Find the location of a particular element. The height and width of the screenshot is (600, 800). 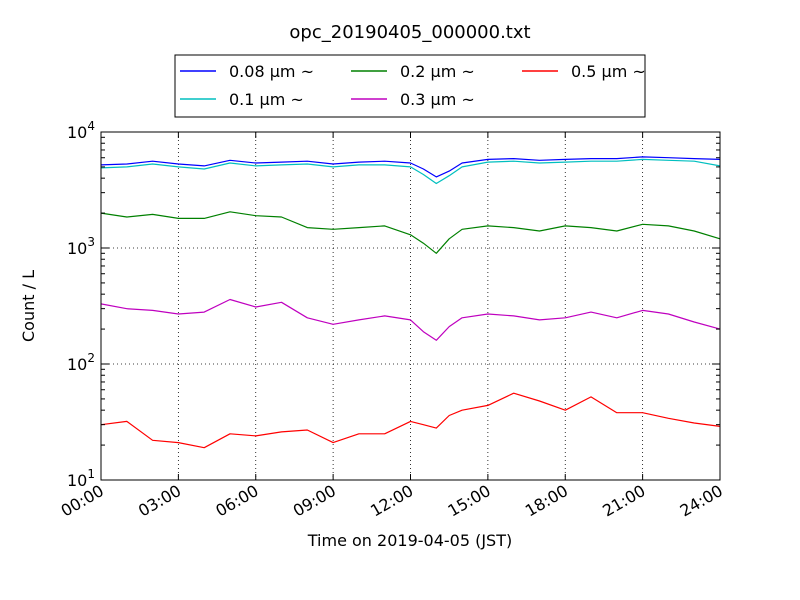

y-tick-label: 10¹ is located at coordinates (81, 478).